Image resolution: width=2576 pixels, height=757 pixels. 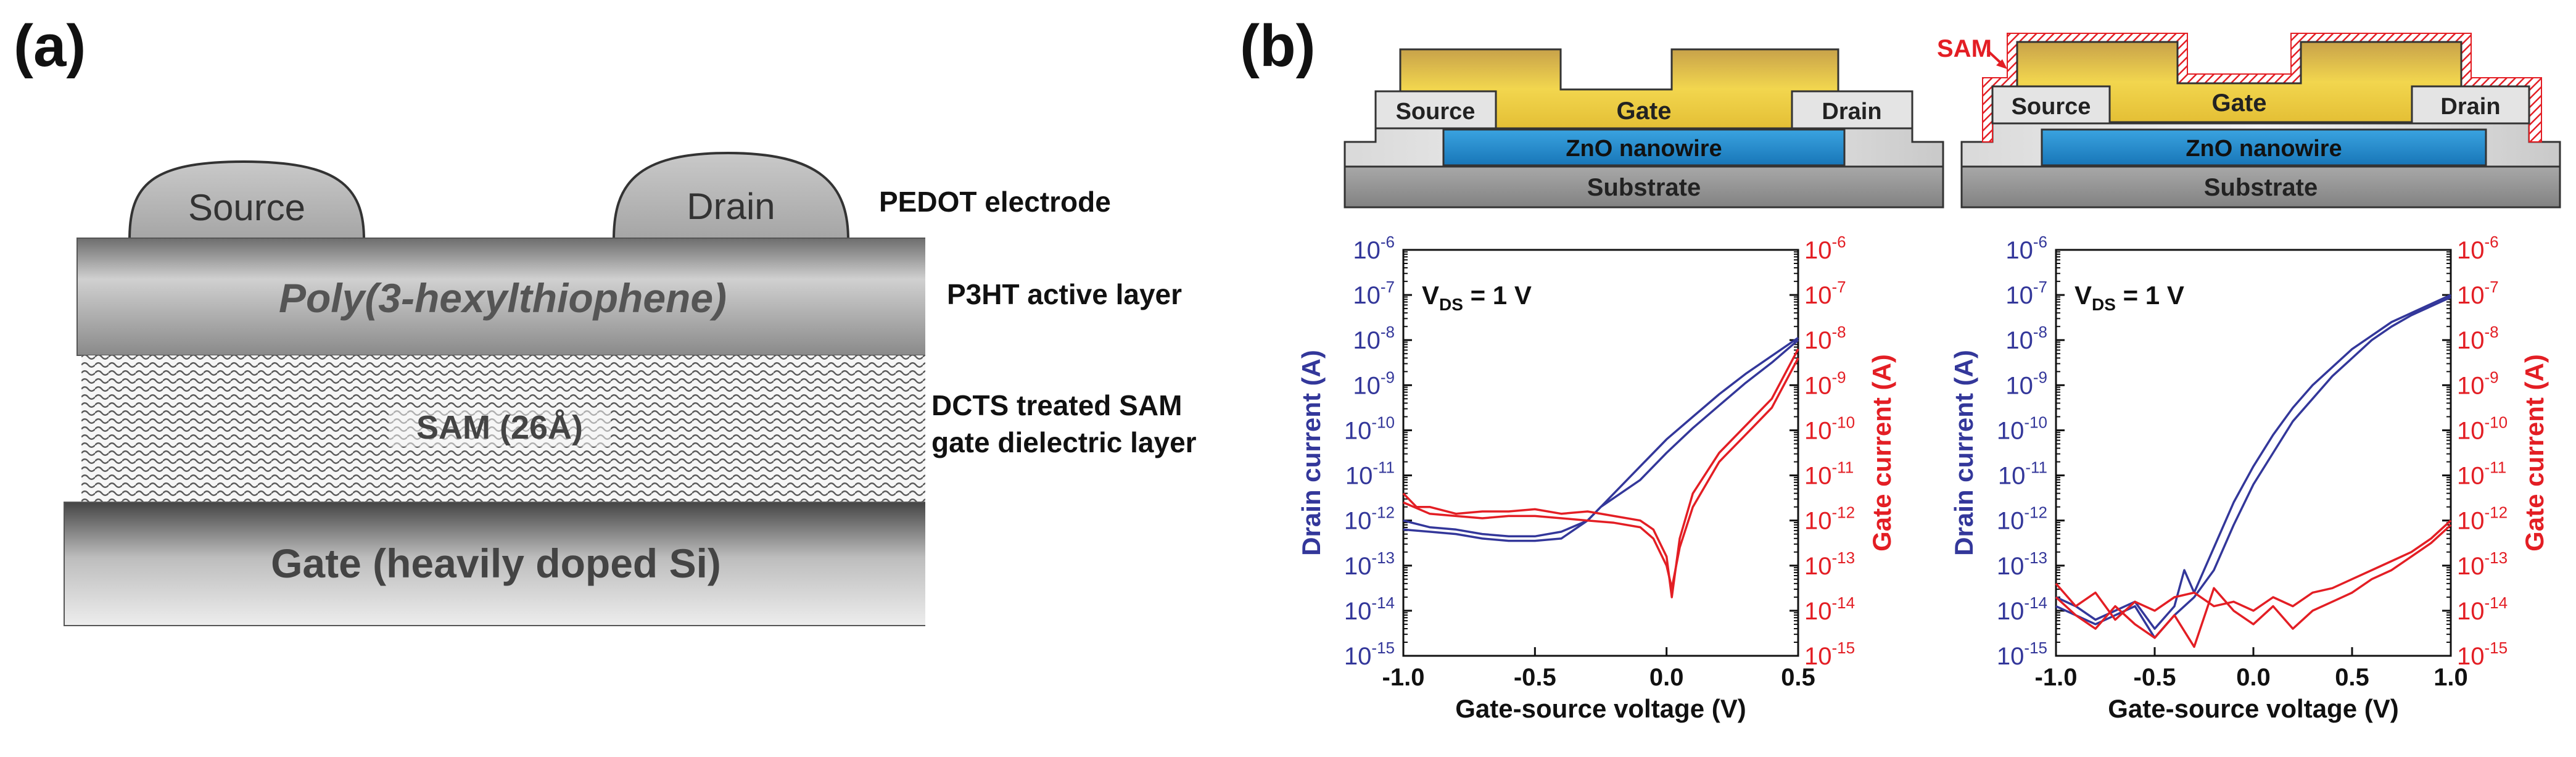 I want to click on right-drain-label: Drain, so click(x=2470, y=107).